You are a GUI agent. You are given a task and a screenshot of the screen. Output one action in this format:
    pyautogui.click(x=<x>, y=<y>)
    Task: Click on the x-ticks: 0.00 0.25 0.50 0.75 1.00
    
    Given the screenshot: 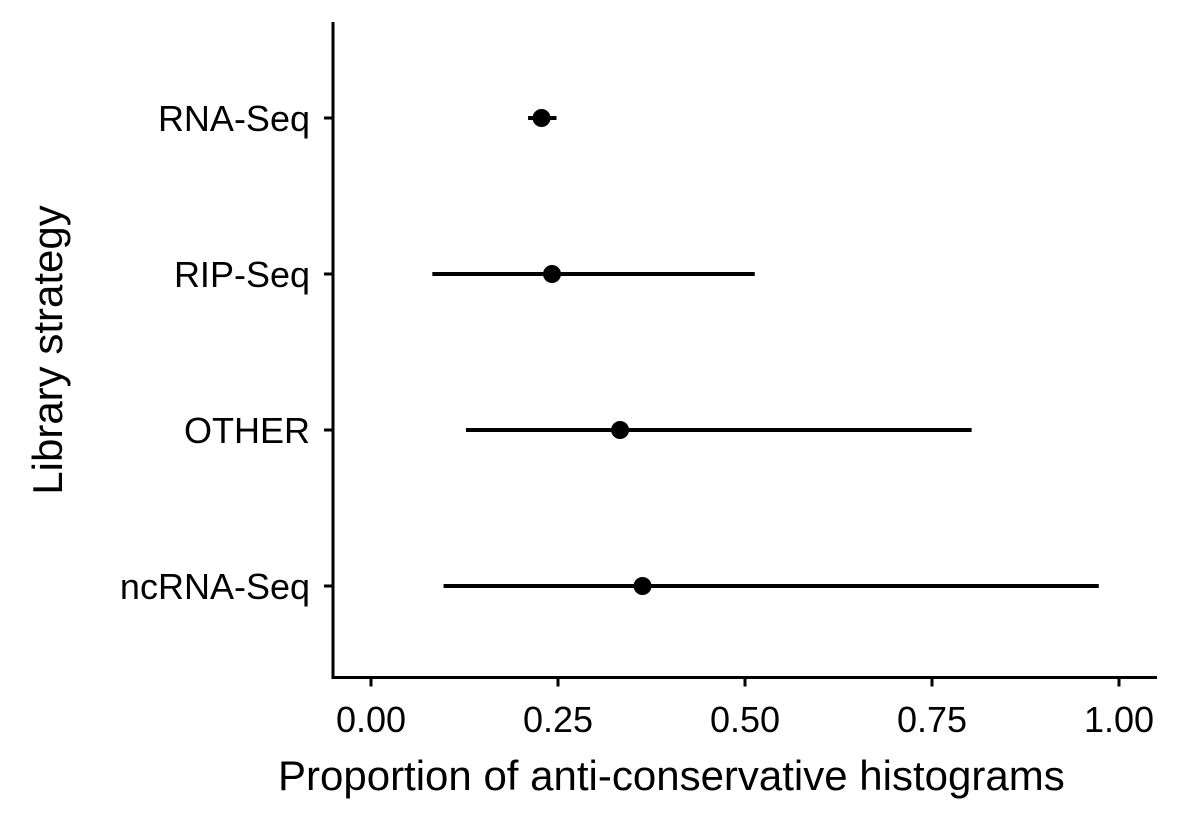 What is the action you would take?
    pyautogui.click(x=745, y=708)
    